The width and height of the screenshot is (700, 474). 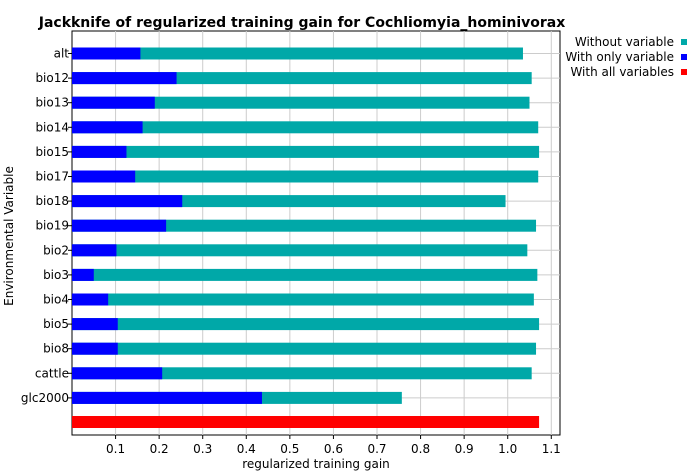 I want to click on category-label-bio15: bio15, so click(x=52, y=152).